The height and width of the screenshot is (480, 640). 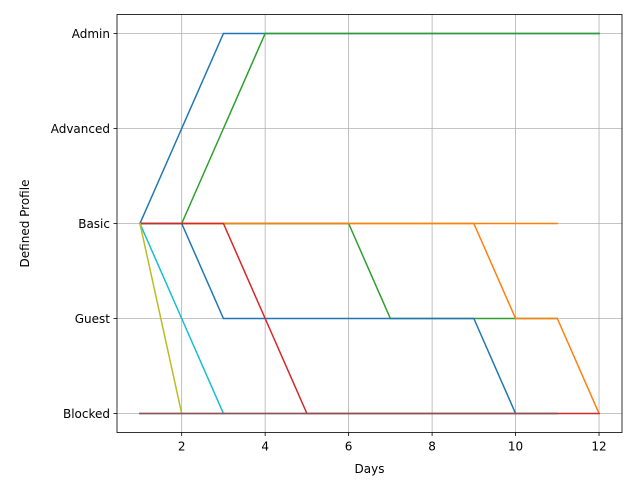 I want to click on x-tick-label: 12, so click(x=598, y=447).